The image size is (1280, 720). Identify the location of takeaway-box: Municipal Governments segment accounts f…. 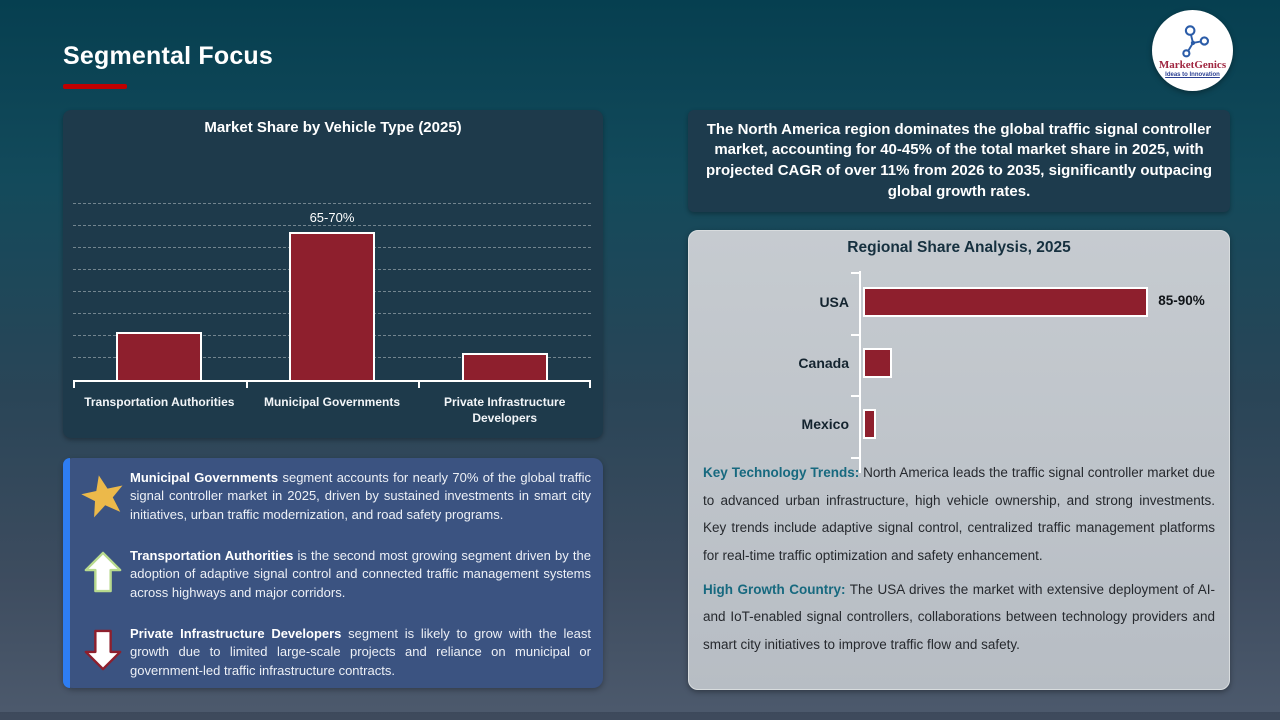
(333, 573).